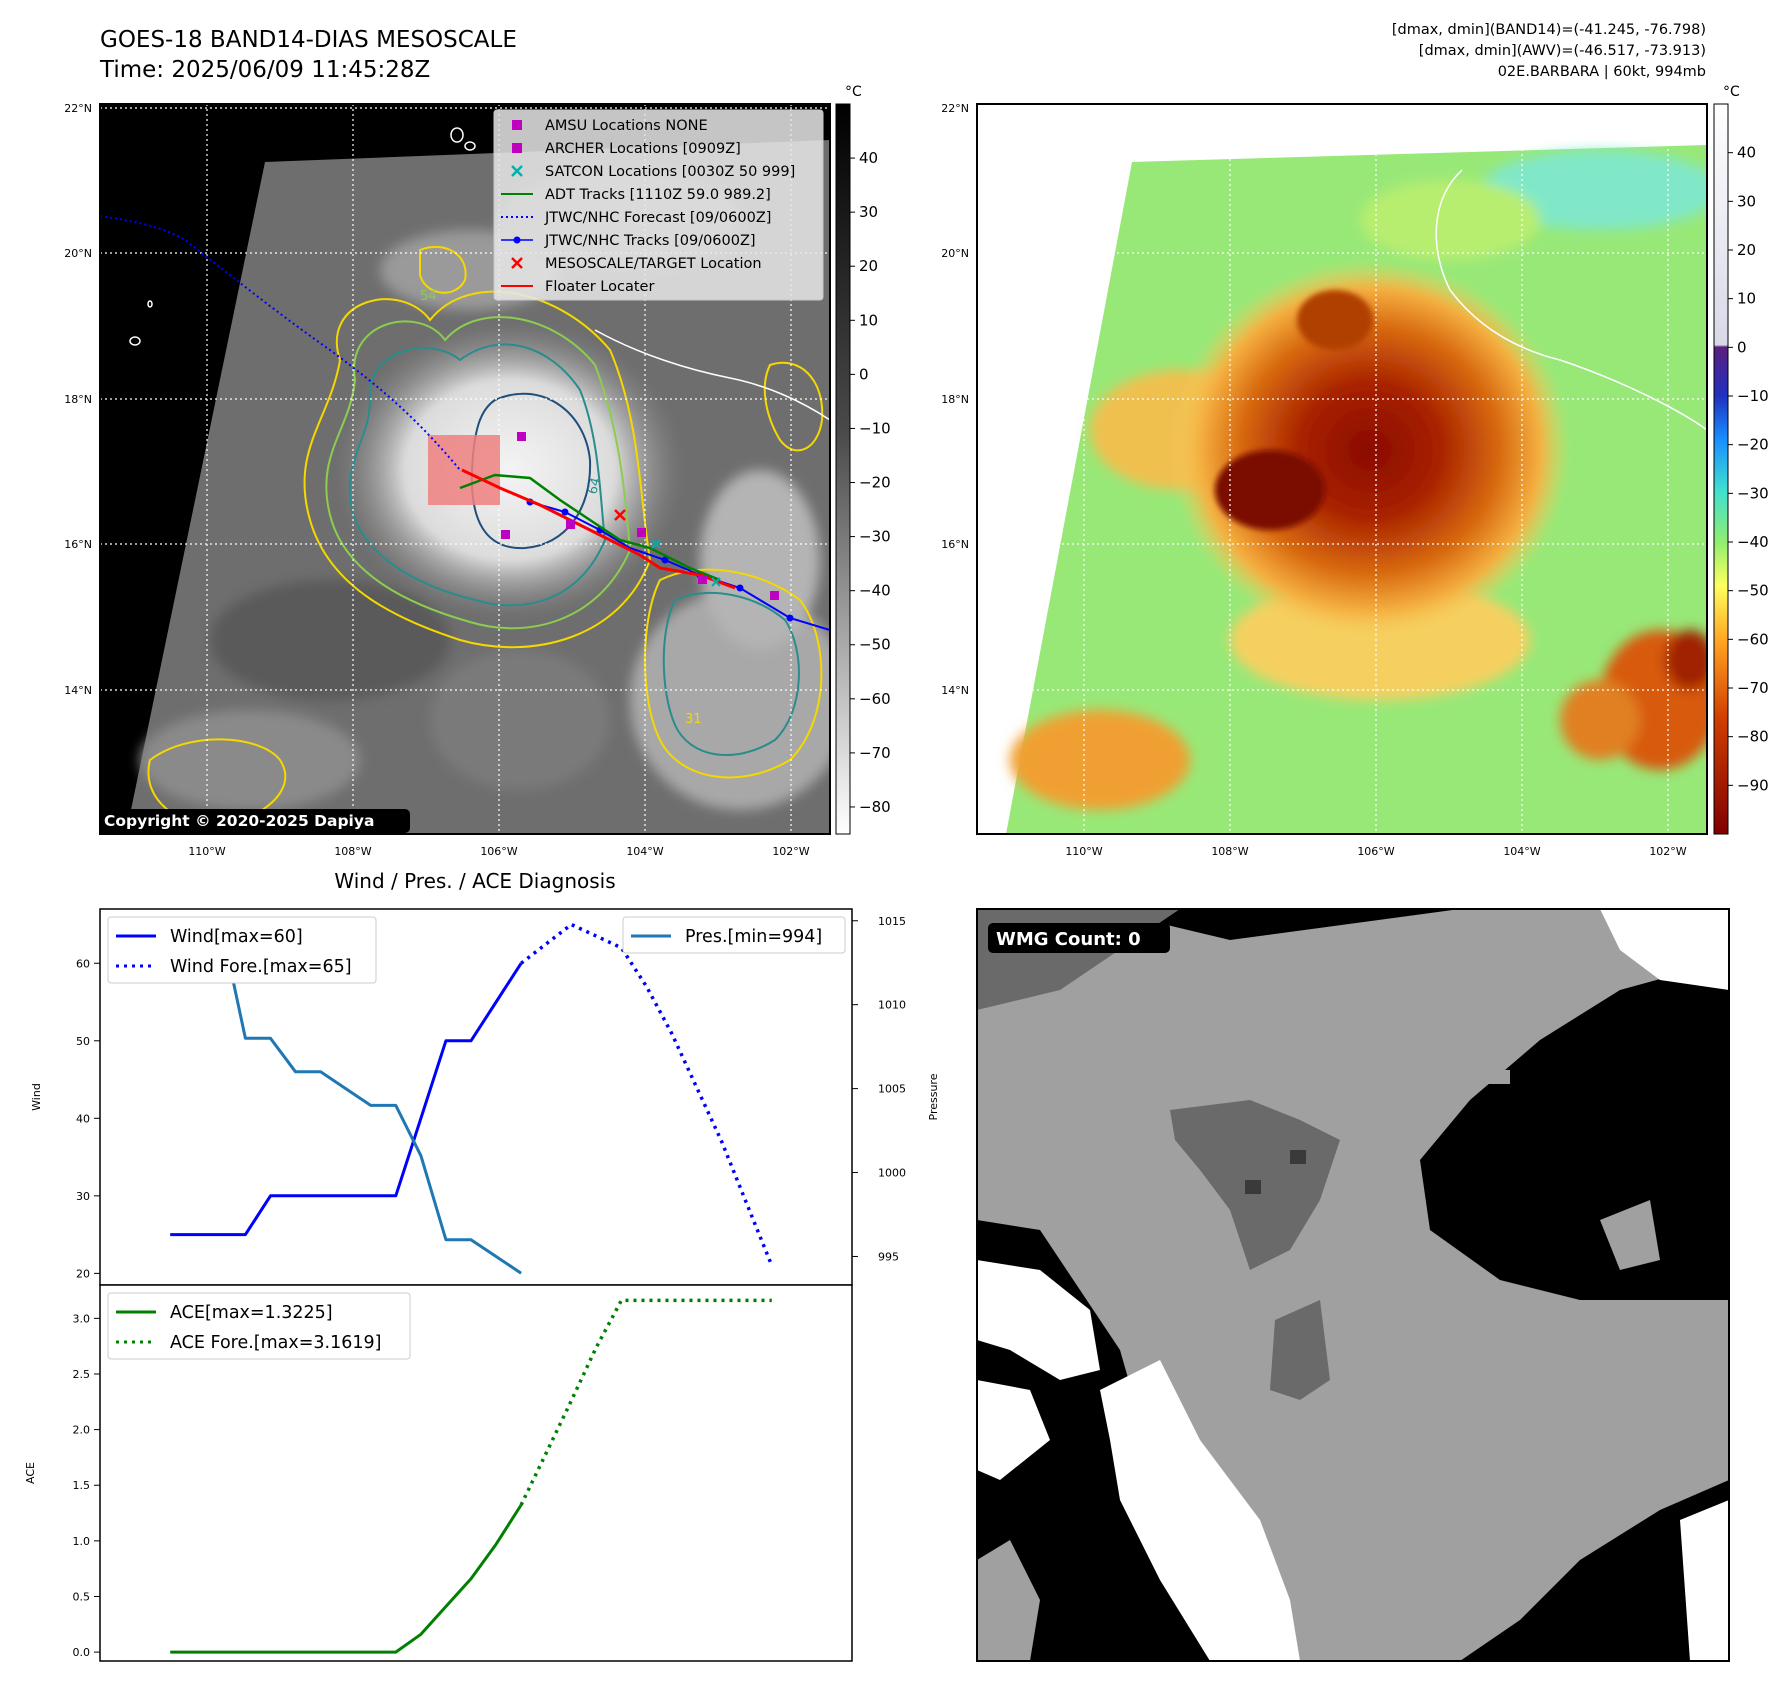 This screenshot has height=1693, width=1792. I want to click on awv-colorbar-tick-label: 0, so click(1742, 347).